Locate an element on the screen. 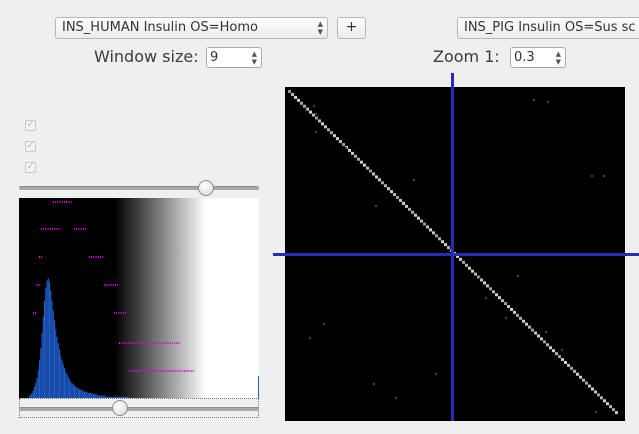 This screenshot has height=434, width=639. sequence-2-select: INS_PIG Insulin OS=Sus sc is located at coordinates (548, 28).